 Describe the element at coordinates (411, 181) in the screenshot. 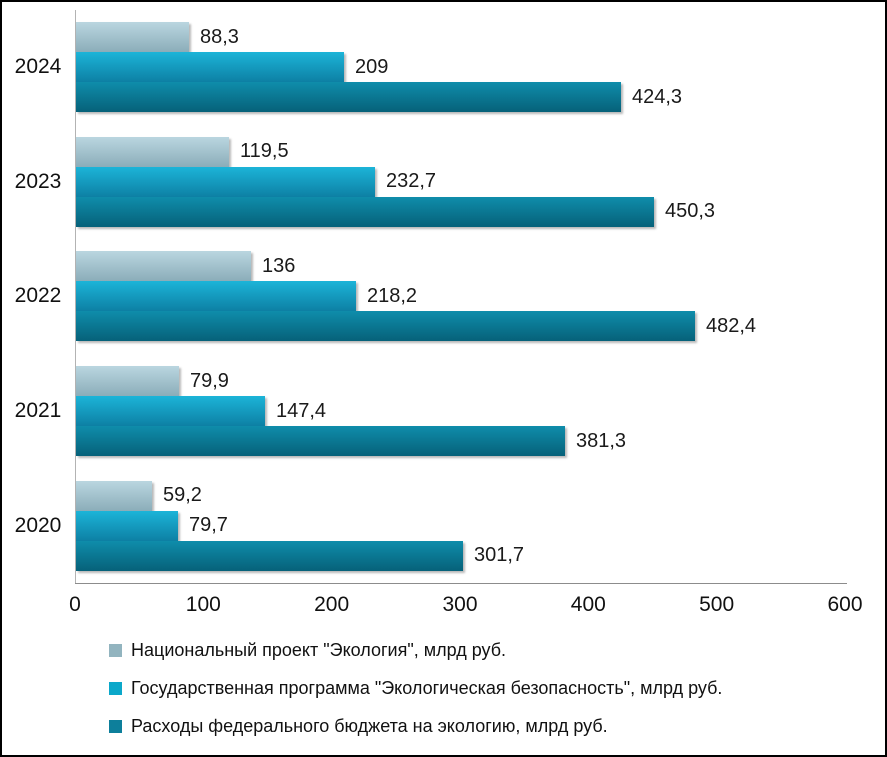

I see `bar-value-label: 232,7` at that location.